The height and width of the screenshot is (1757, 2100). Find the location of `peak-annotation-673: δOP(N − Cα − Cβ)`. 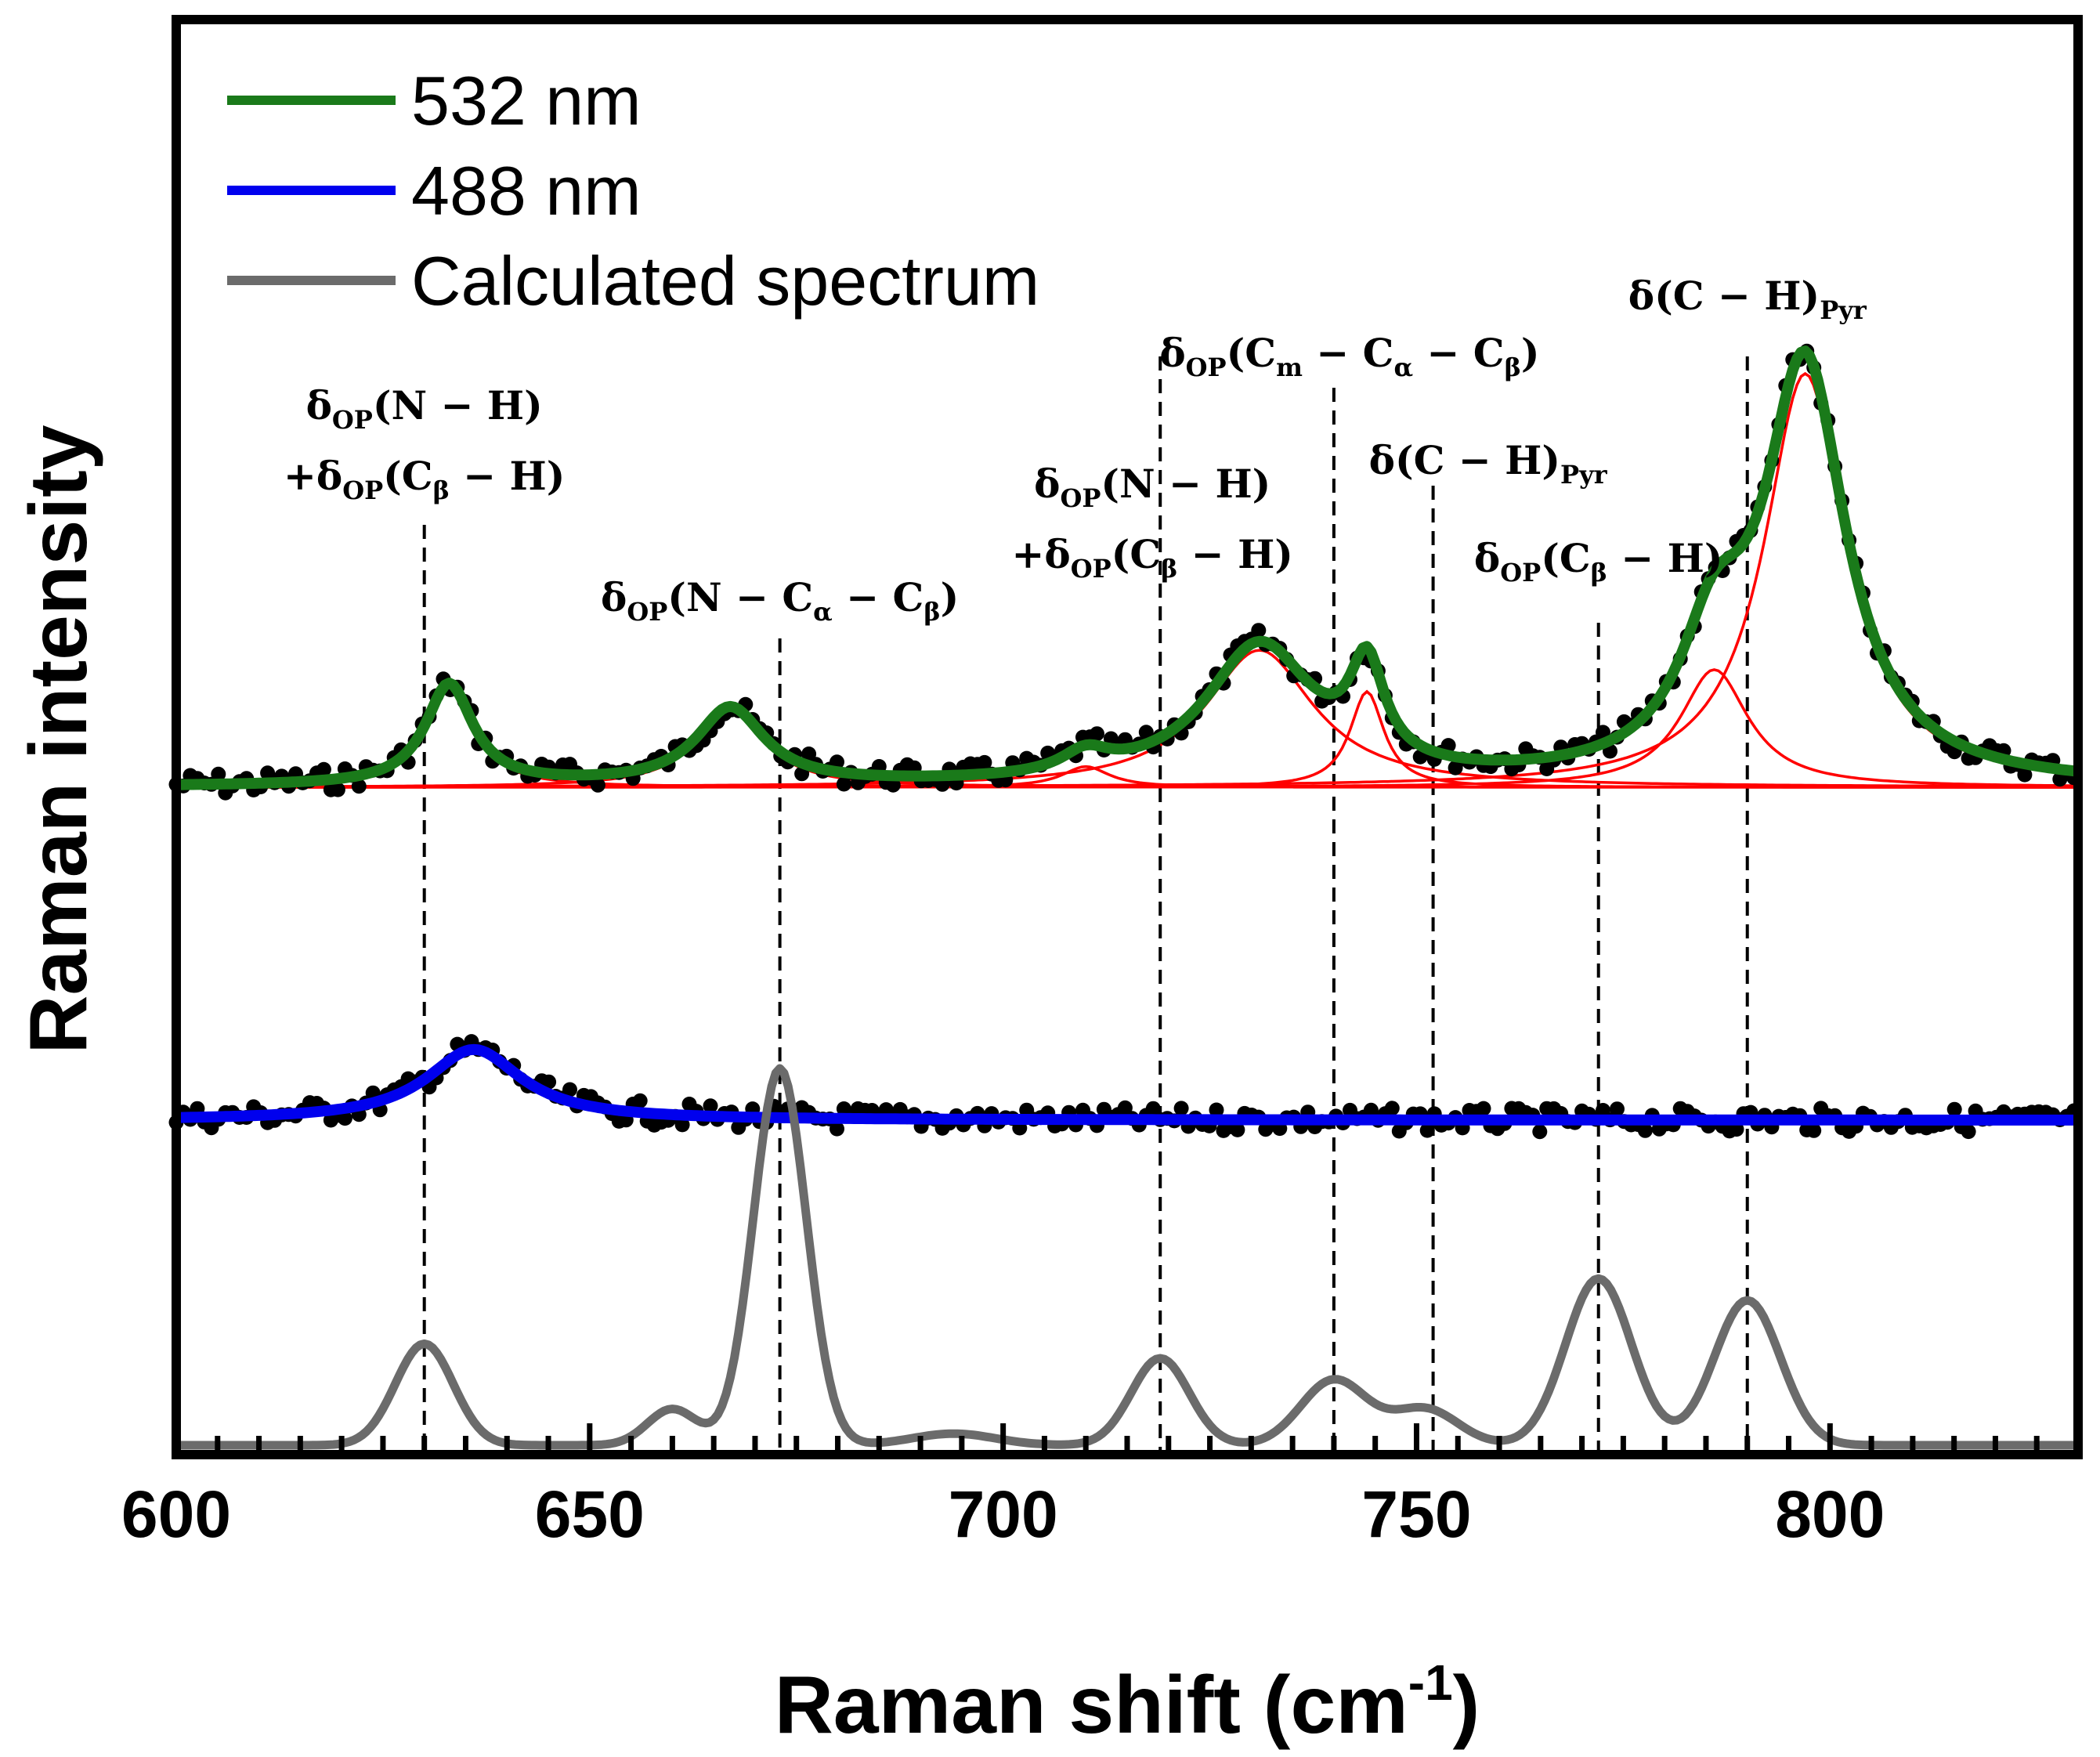

peak-annotation-673: δOP(N − Cα − Cβ) is located at coordinates (780, 600).